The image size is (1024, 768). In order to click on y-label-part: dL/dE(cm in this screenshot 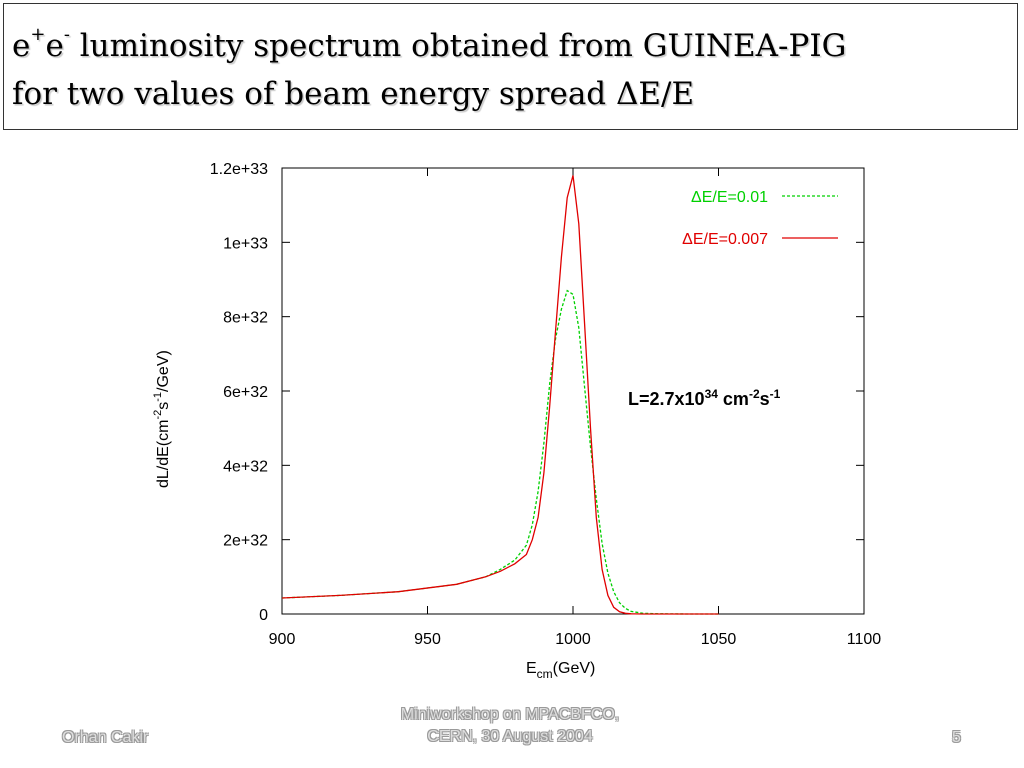, I will do `click(163, 454)`.